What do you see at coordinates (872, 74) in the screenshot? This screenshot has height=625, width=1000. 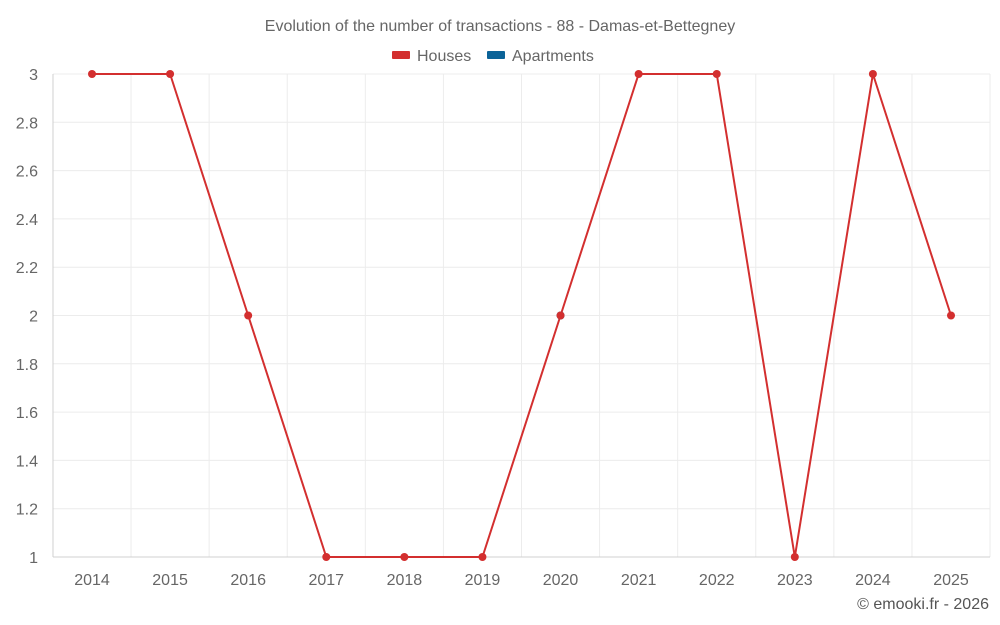 I see `houses-point-2024` at bounding box center [872, 74].